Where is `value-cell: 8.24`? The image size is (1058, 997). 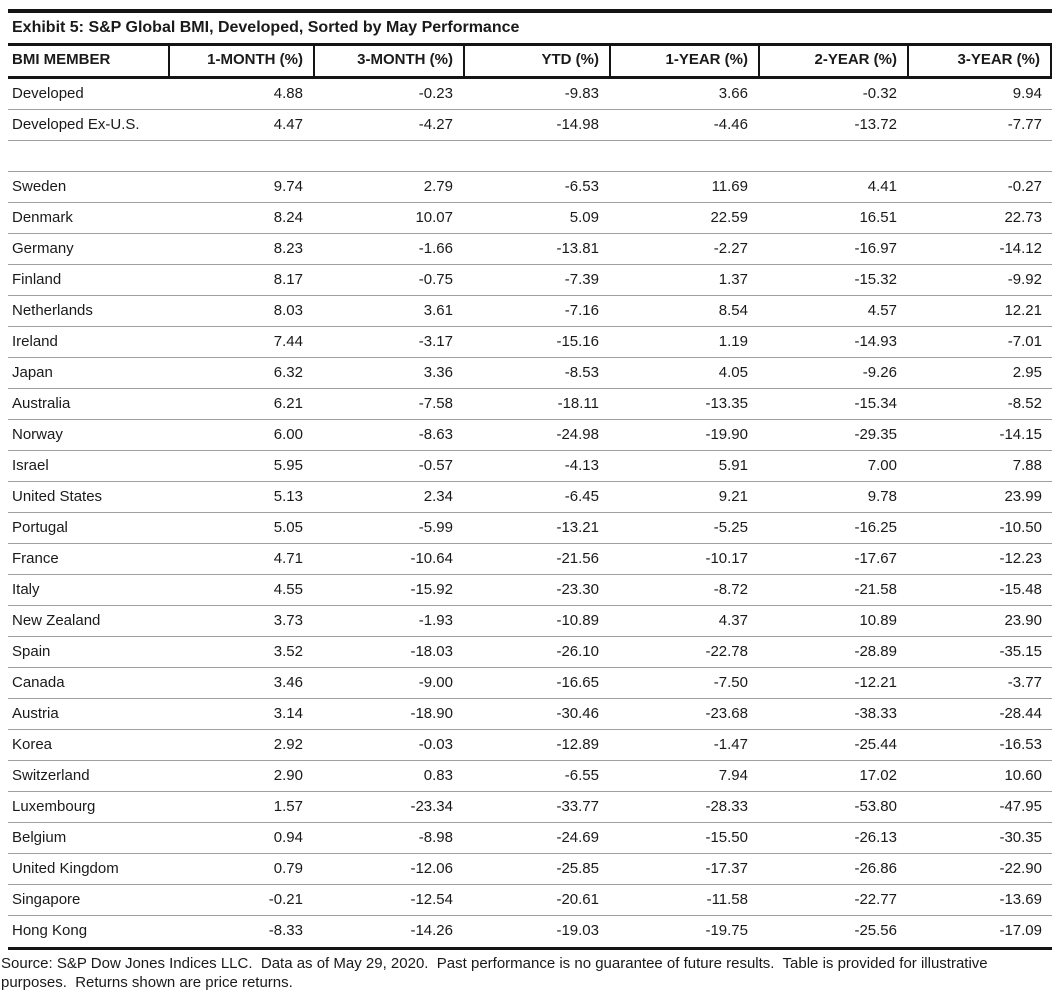 value-cell: 8.24 is located at coordinates (288, 217).